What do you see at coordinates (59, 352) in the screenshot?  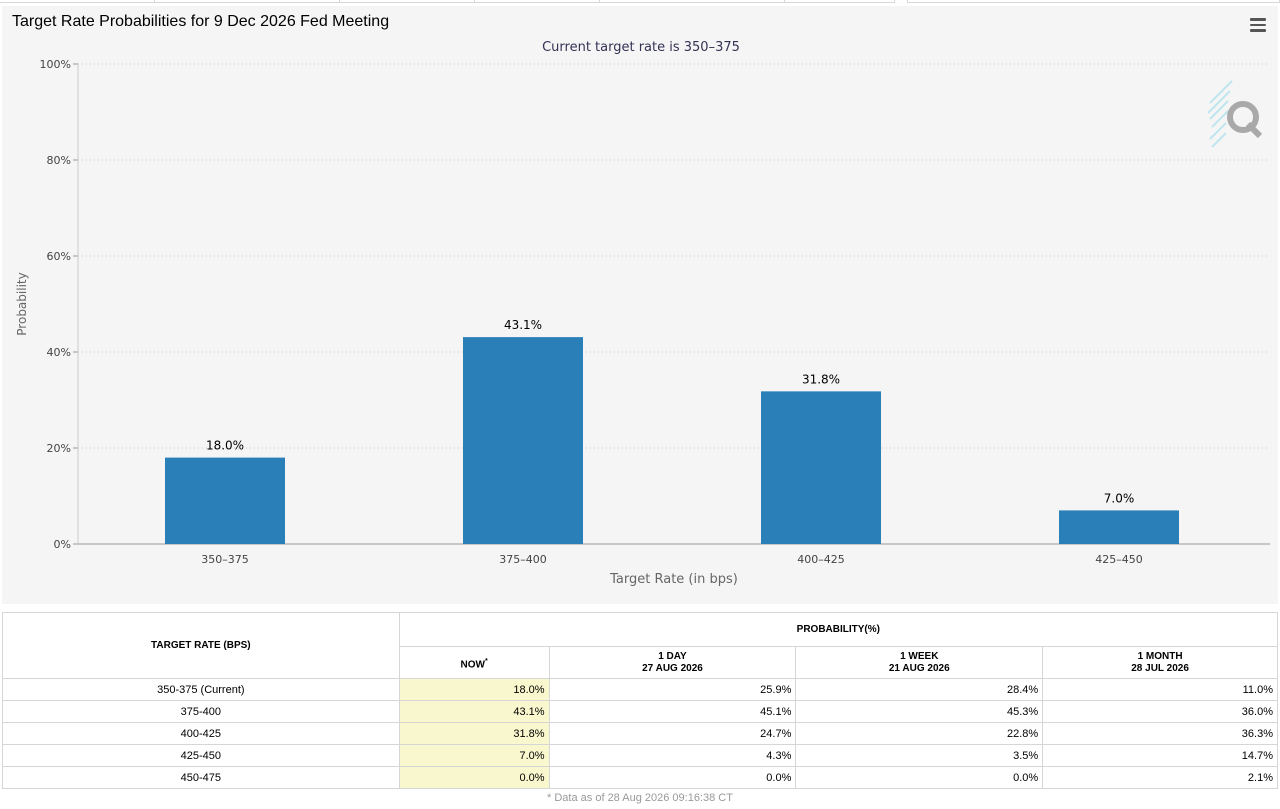 I see `y-tick-label: 40%` at bounding box center [59, 352].